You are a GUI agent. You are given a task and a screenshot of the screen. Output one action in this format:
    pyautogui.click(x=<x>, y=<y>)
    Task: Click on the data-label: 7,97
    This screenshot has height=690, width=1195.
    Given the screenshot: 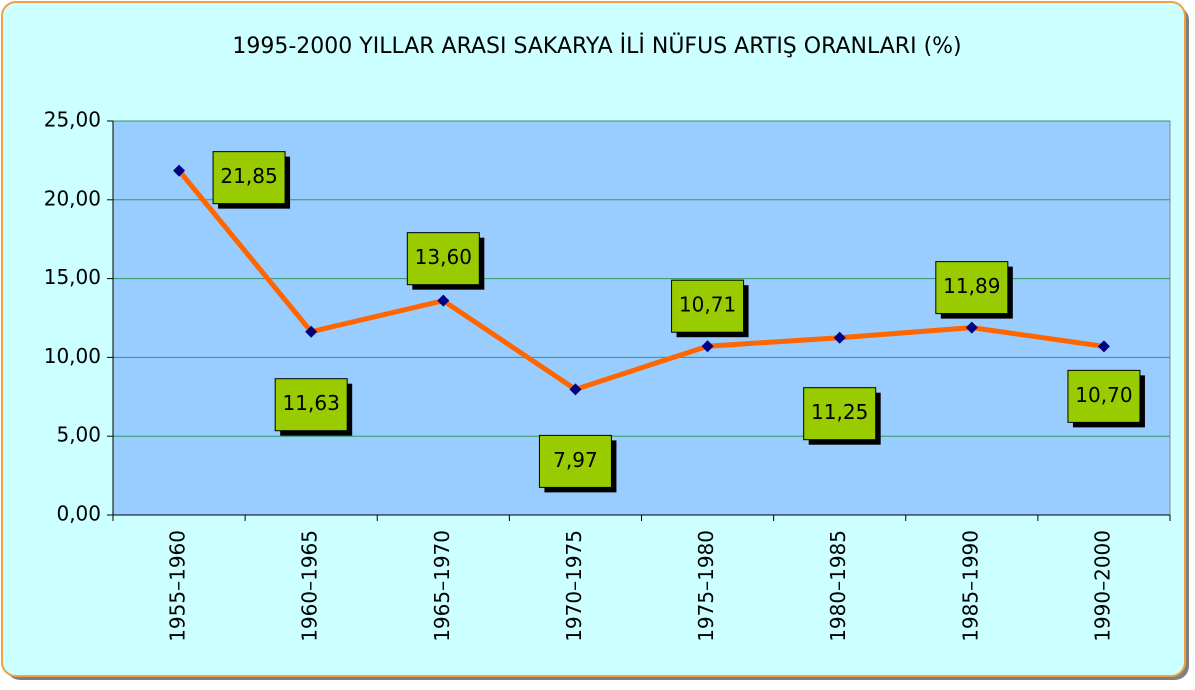 What is the action you would take?
    pyautogui.click(x=575, y=460)
    